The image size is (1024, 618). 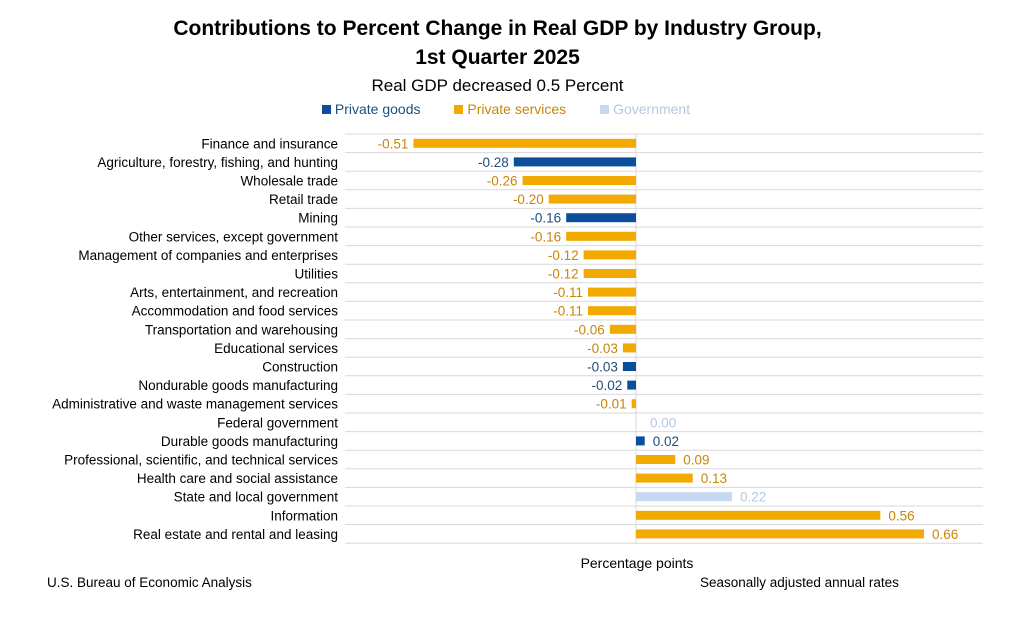 I want to click on category-label: Management of companies and enterprises, so click(x=208, y=255).